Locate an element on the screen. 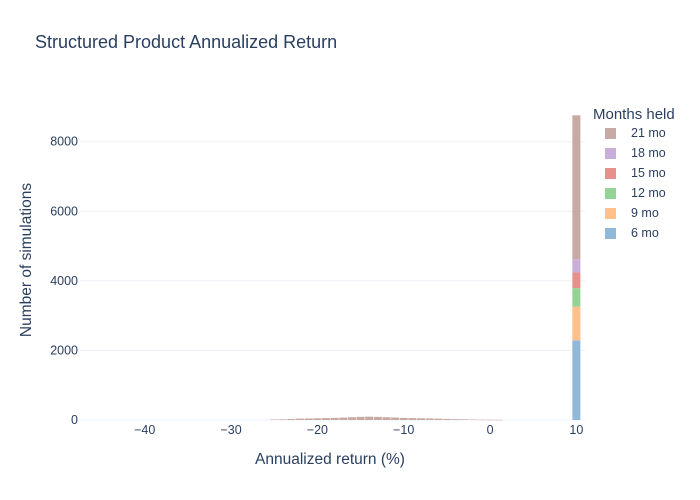 This screenshot has width=700, height=500. x-tick-label: −30 is located at coordinates (230, 430).